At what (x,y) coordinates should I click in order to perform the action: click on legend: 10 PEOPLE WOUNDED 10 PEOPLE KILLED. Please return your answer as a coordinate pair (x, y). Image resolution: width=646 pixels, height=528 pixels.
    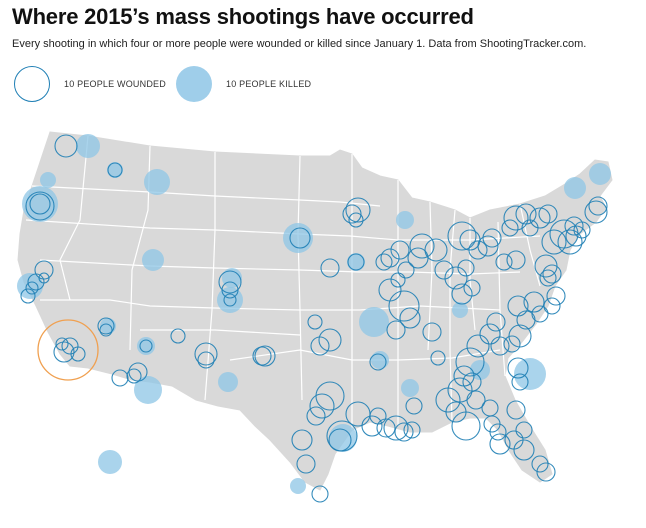
    Looking at the image, I should click on (214, 84).